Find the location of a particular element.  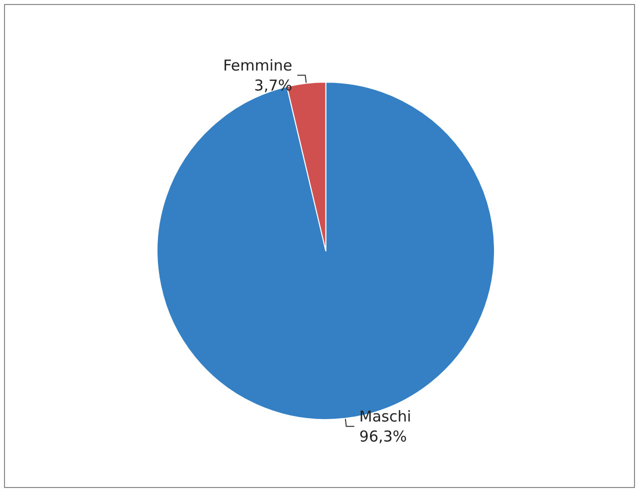

data-label: 3,7% is located at coordinates (273, 85).